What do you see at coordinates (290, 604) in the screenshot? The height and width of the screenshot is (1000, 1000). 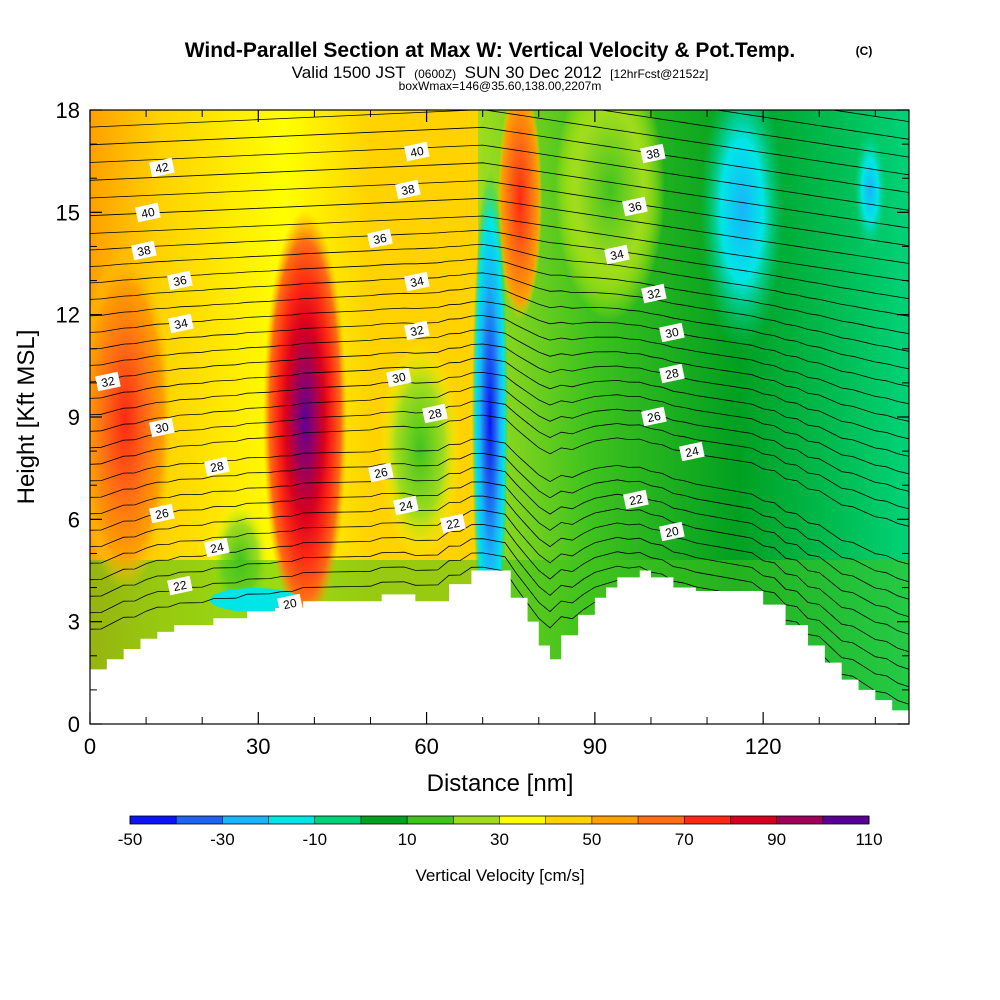 I see `contour-label: 20` at bounding box center [290, 604].